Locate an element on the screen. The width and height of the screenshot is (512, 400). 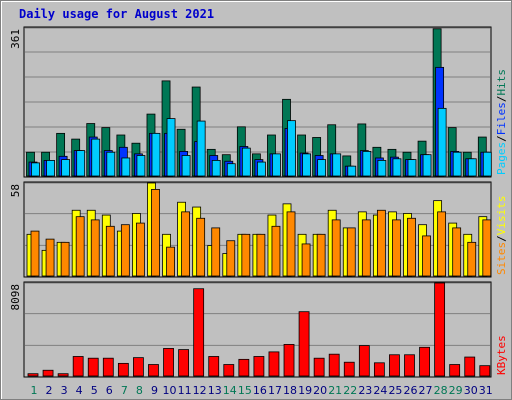
day-label: 31 is located at coordinates (486, 390).